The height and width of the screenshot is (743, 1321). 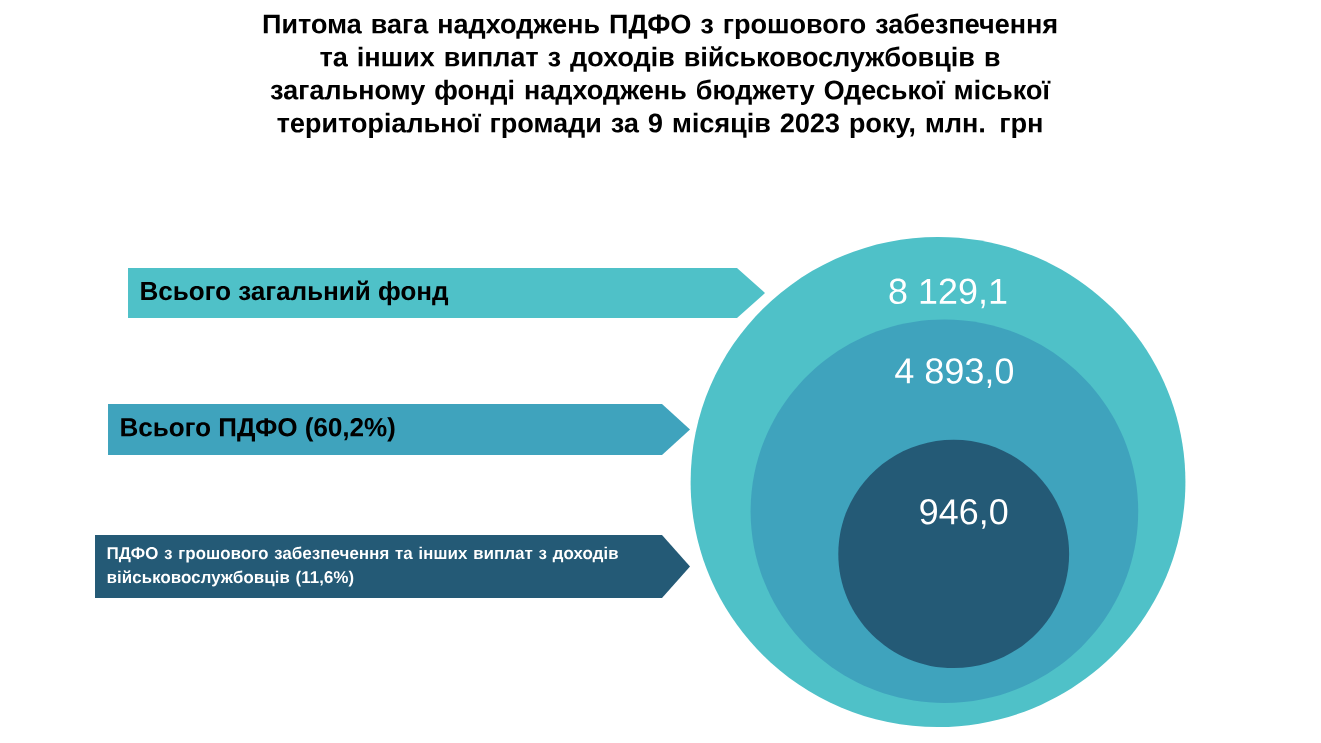 I want to click on data-label: 8 129,1, so click(x=948, y=293).